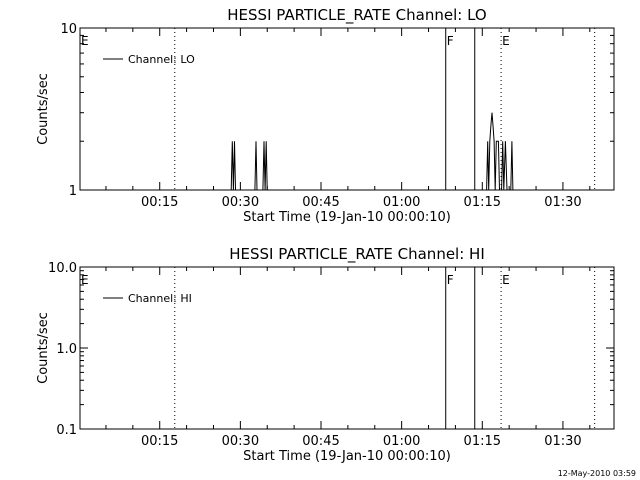 The width and height of the screenshot is (640, 480). What do you see at coordinates (357, 254) in the screenshot?
I see `panel2-title: HESSI PARTICLE_RATE Channel: HI` at bounding box center [357, 254].